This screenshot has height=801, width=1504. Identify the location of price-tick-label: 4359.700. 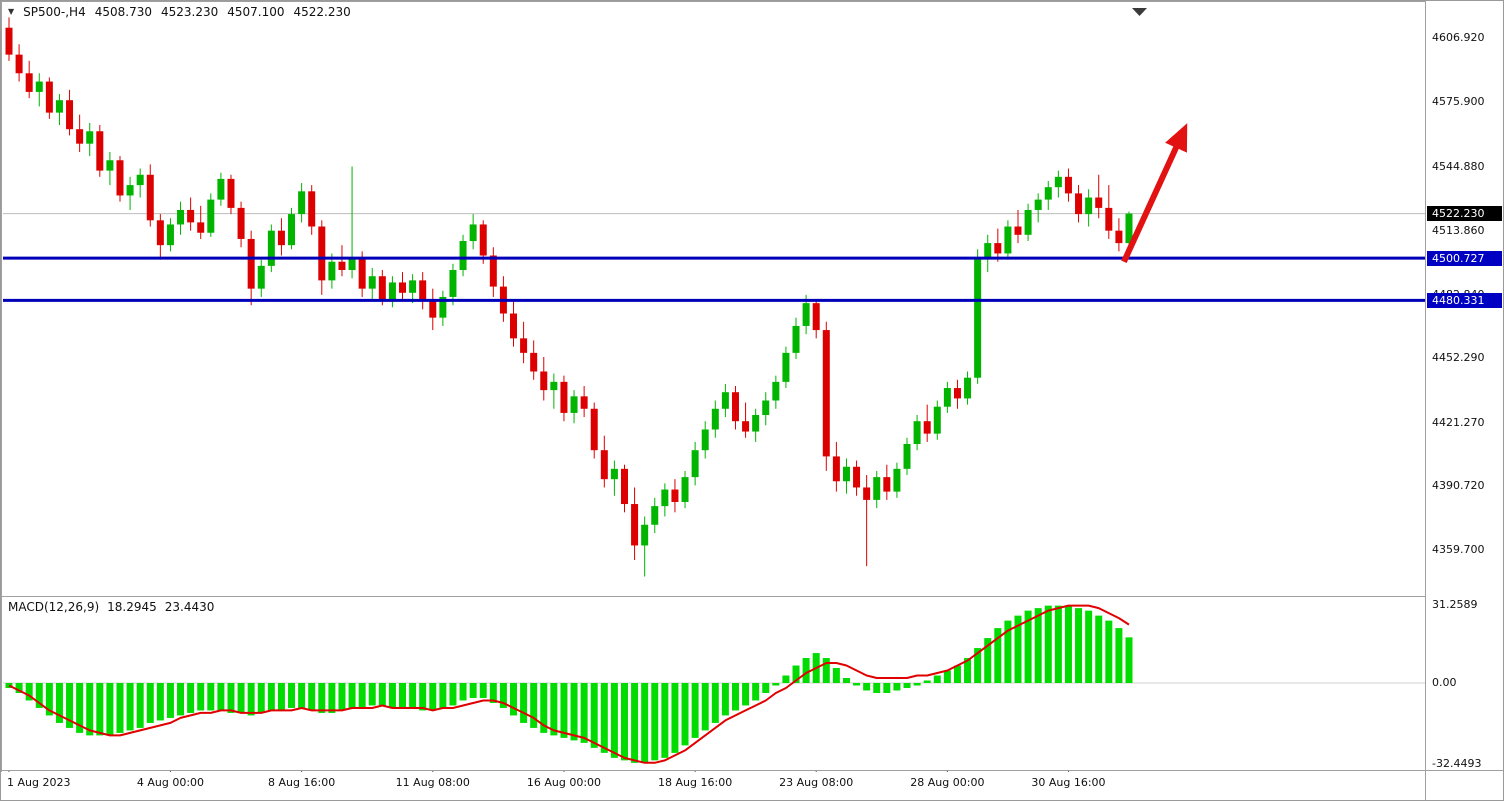
(1458, 550).